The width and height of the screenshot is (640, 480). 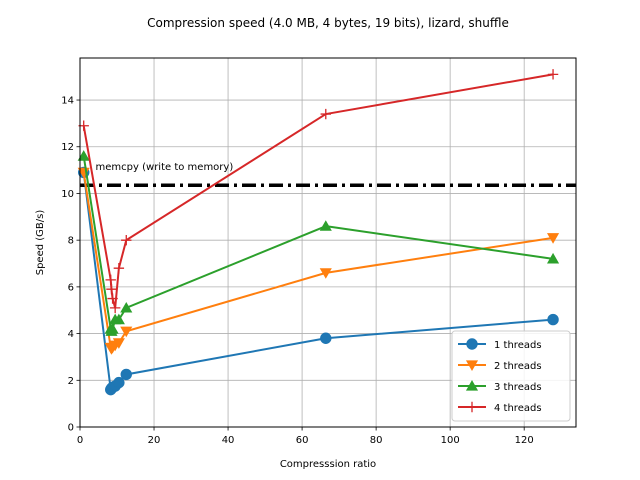 What do you see at coordinates (302, 440) in the screenshot?
I see `x-tick-label: 60` at bounding box center [302, 440].